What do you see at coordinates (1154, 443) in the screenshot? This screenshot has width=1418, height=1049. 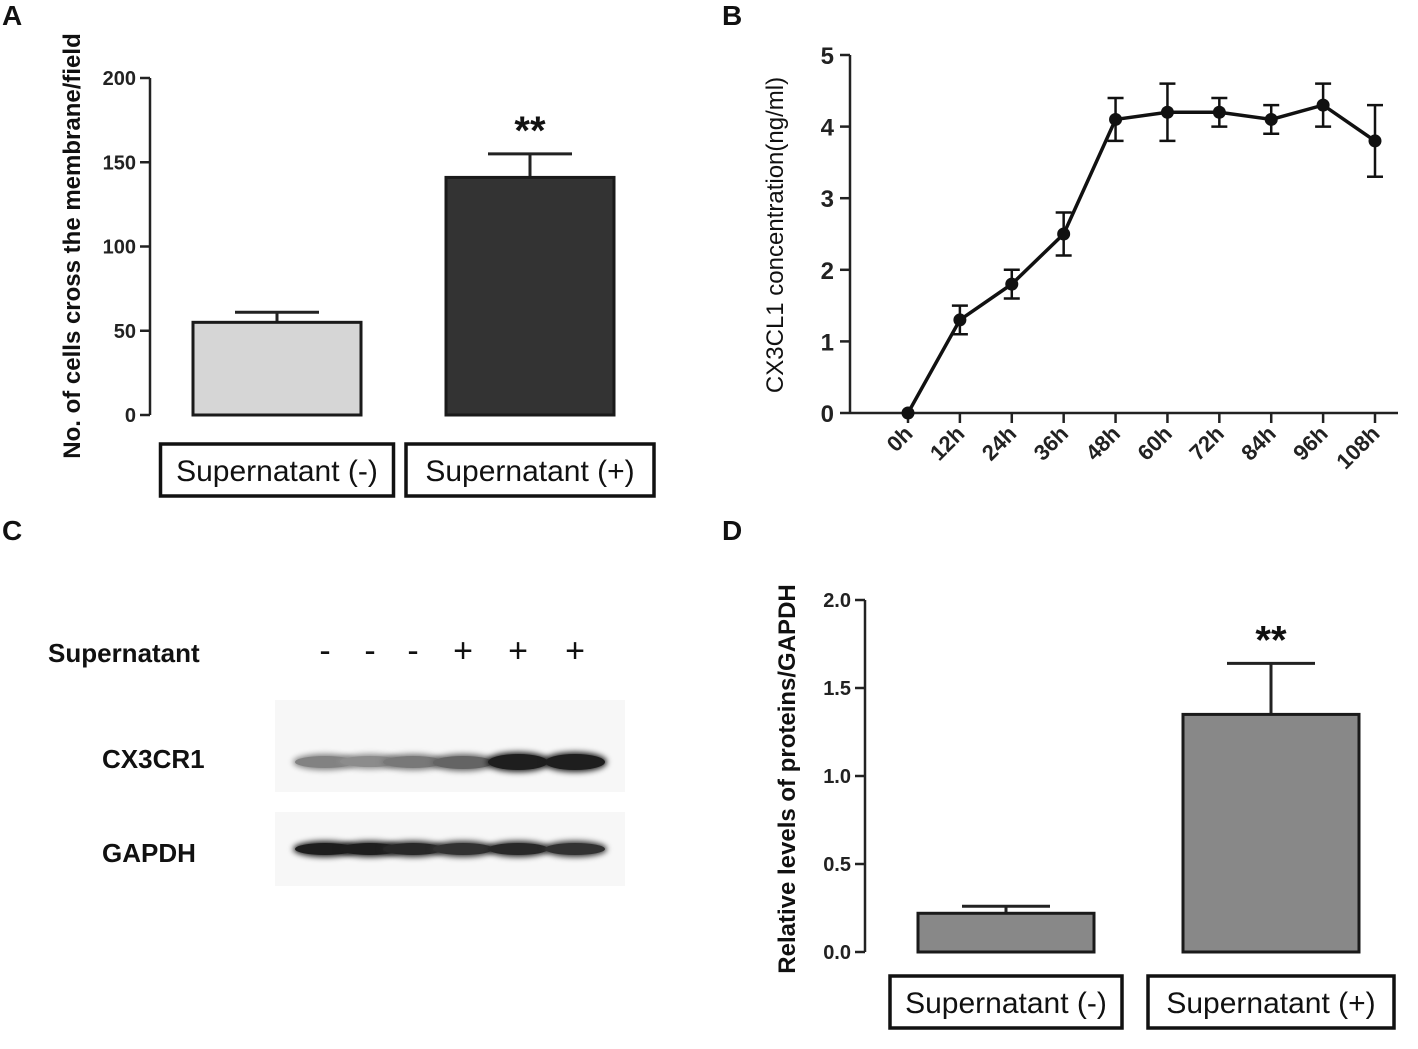 I see `x-tick-label: 60h` at bounding box center [1154, 443].